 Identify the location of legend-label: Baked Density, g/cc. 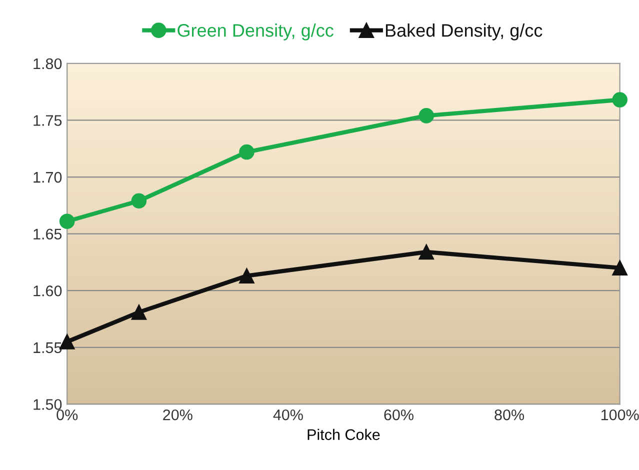
(464, 32).